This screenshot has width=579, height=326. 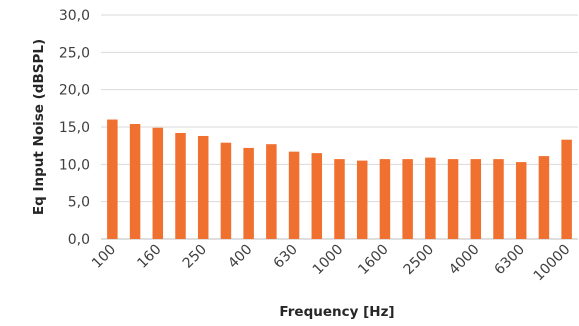 I want to click on y-axis-ticks: 0,0 5,0 10,0 15,0 20,0 25,0 30,0, so click(x=74, y=128).